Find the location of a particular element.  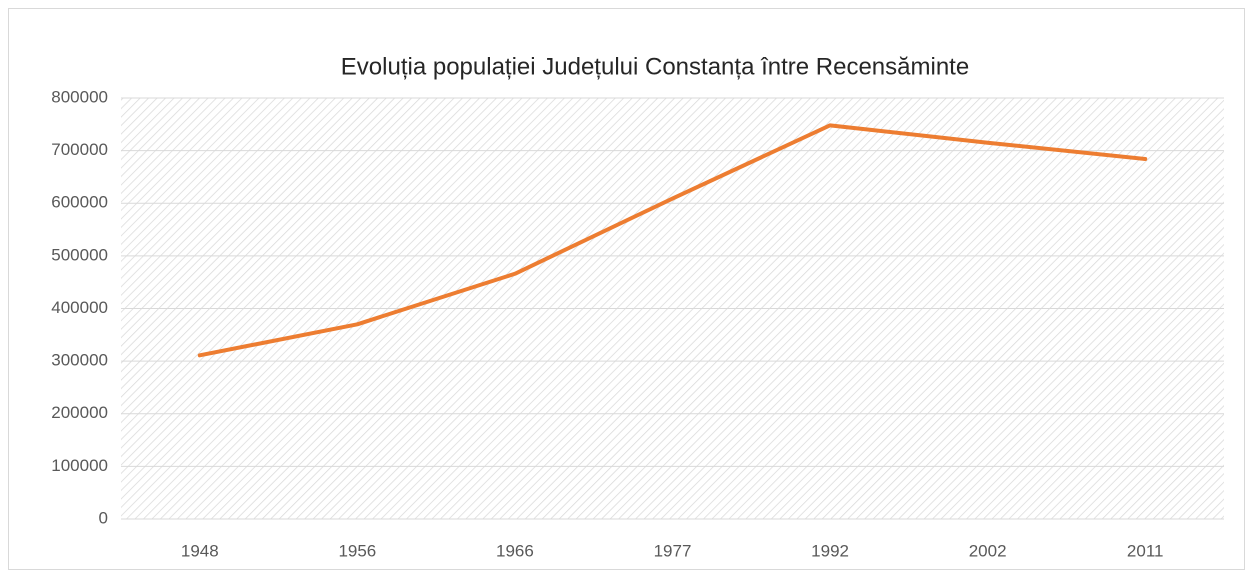

y-tick-label: 300000 is located at coordinates (79, 360).